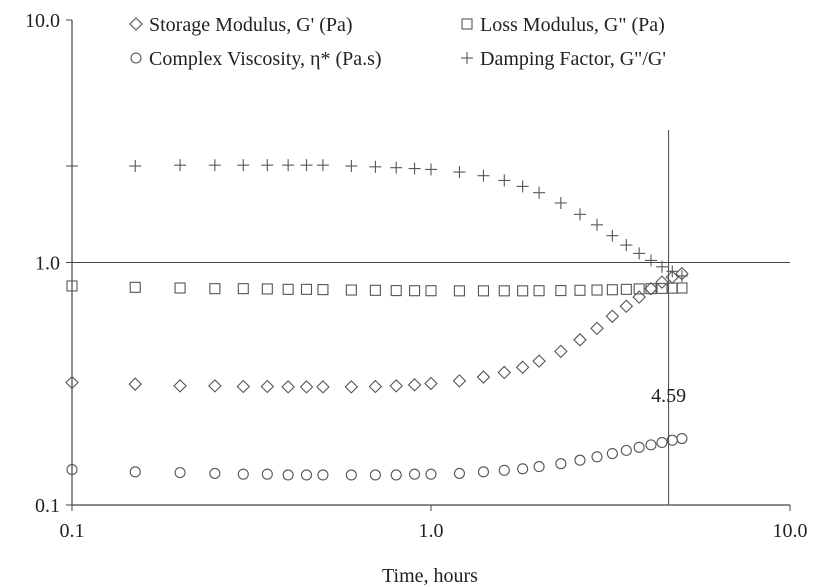 This screenshot has width=814, height=587. I want to click on legend-marker-square-icon, so click(467, 24).